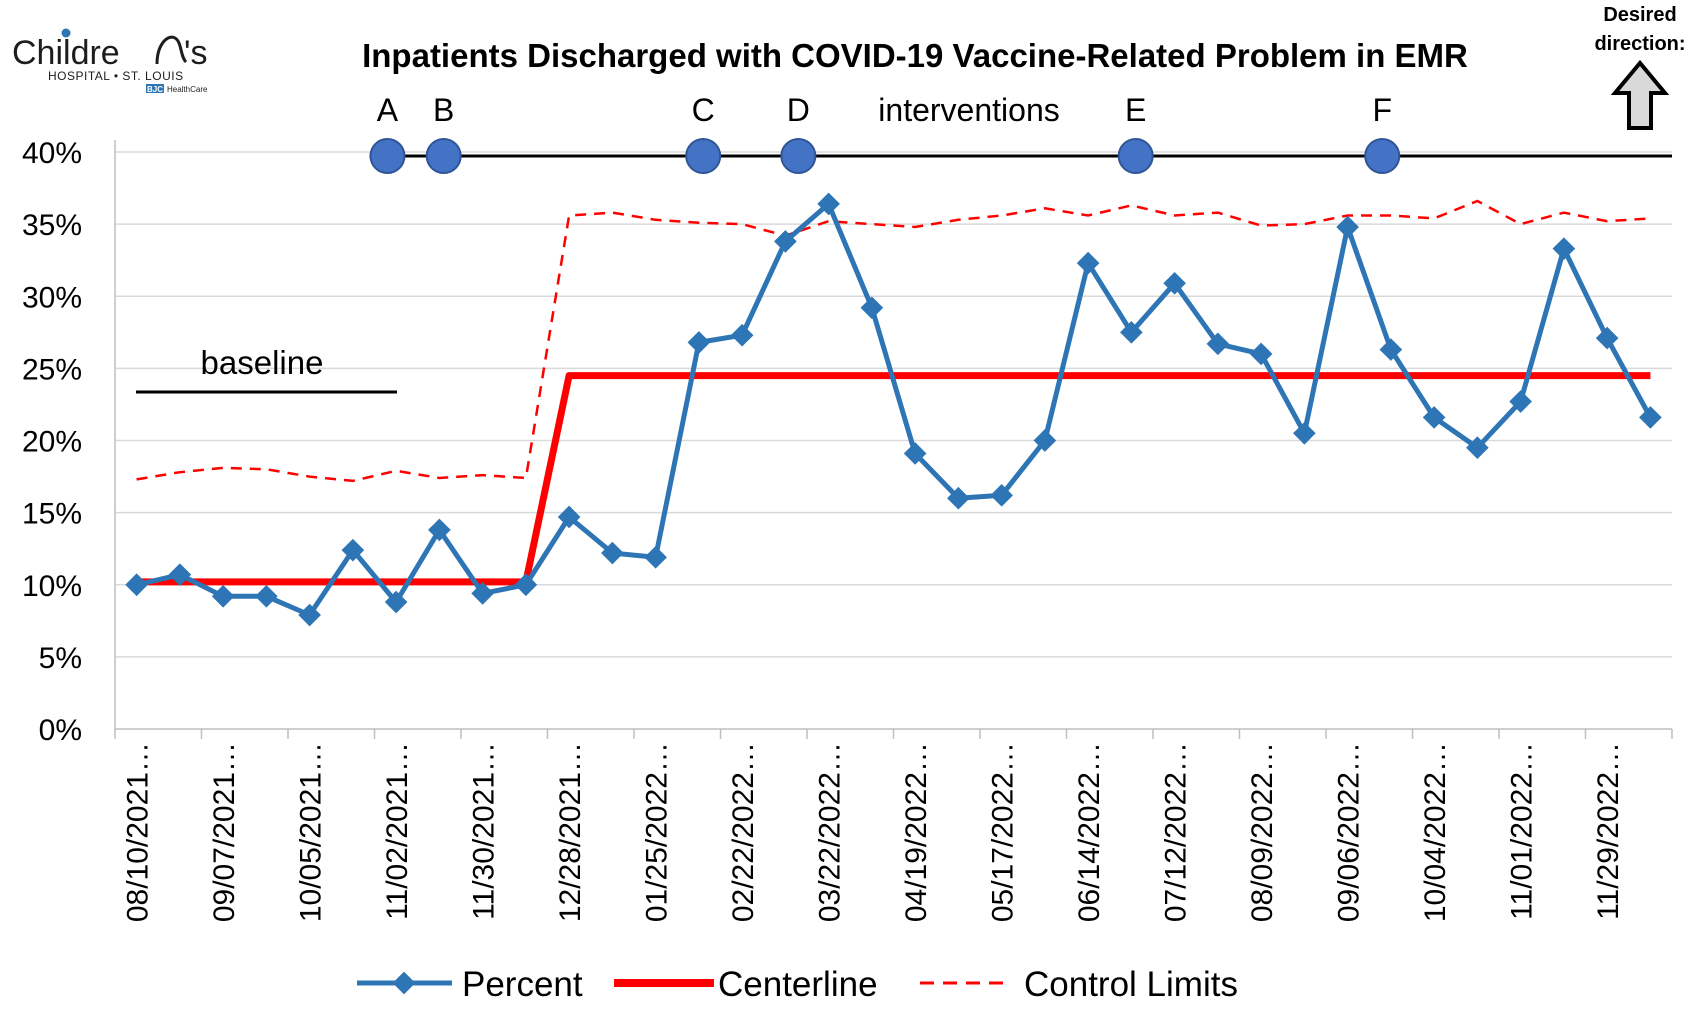  What do you see at coordinates (66, 53) in the screenshot?
I see `logo-name-left: Childre` at bounding box center [66, 53].